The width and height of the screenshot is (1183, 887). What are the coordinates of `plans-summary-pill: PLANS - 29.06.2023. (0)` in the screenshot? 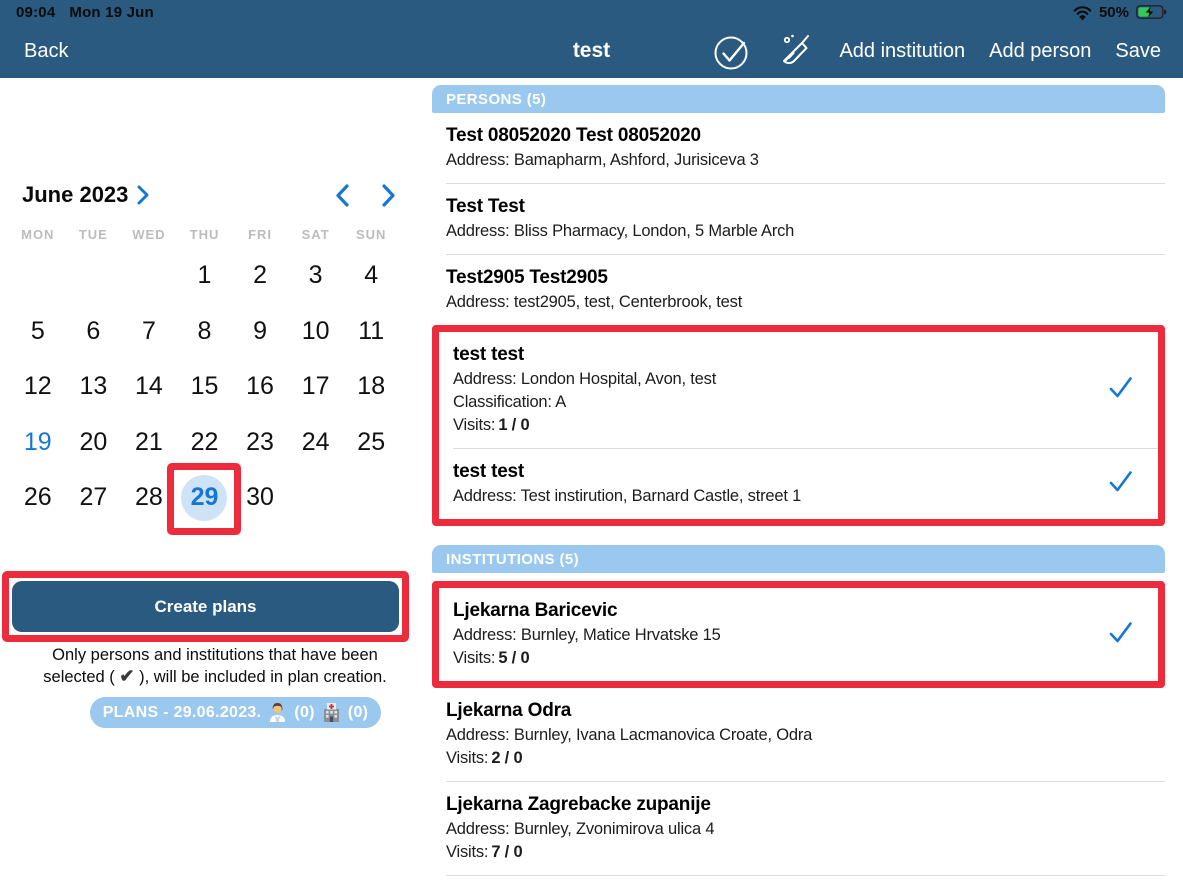 It's located at (235, 712).